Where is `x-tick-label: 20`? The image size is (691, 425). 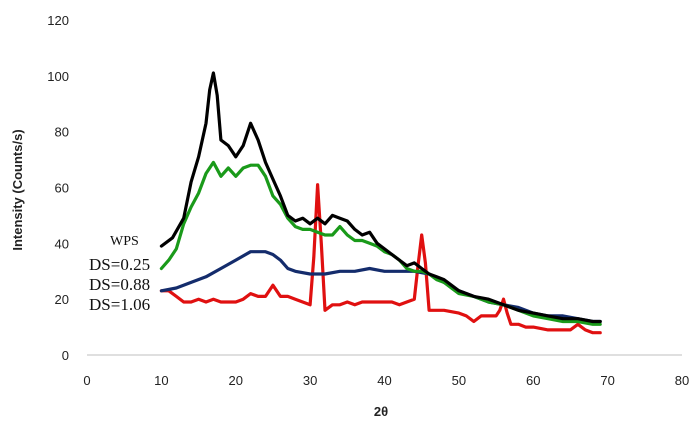 x-tick-label: 20 is located at coordinates (236, 380).